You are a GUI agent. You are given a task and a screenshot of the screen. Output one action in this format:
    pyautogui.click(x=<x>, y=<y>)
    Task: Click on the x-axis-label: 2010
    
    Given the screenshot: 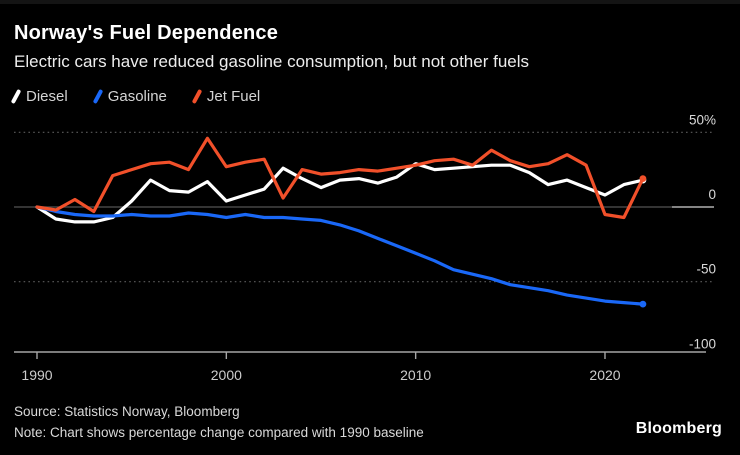 What is the action you would take?
    pyautogui.click(x=415, y=375)
    